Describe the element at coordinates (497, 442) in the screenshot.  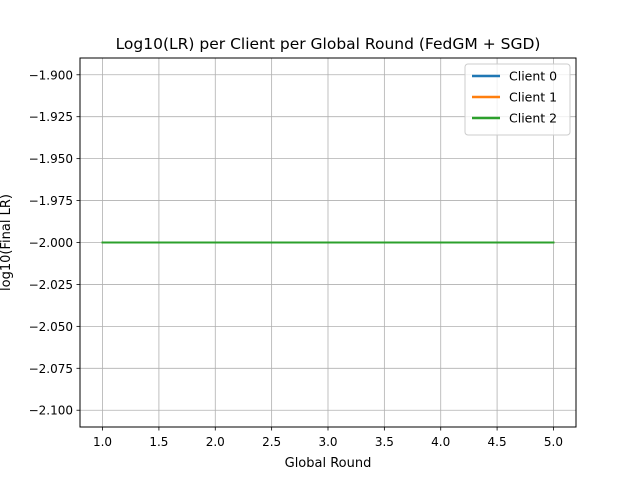
I see `x-tick-label: 4.5` at that location.